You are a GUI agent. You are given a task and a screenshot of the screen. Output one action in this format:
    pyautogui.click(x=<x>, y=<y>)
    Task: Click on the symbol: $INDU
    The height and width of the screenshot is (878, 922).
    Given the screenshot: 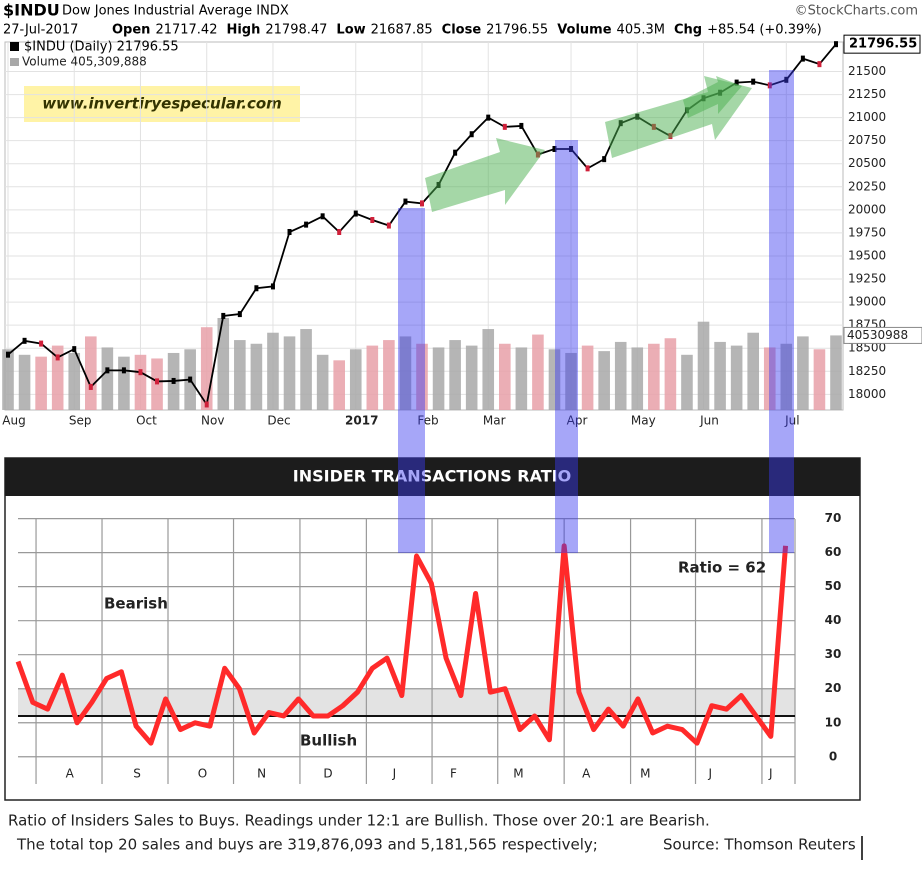 What is the action you would take?
    pyautogui.click(x=31, y=10)
    